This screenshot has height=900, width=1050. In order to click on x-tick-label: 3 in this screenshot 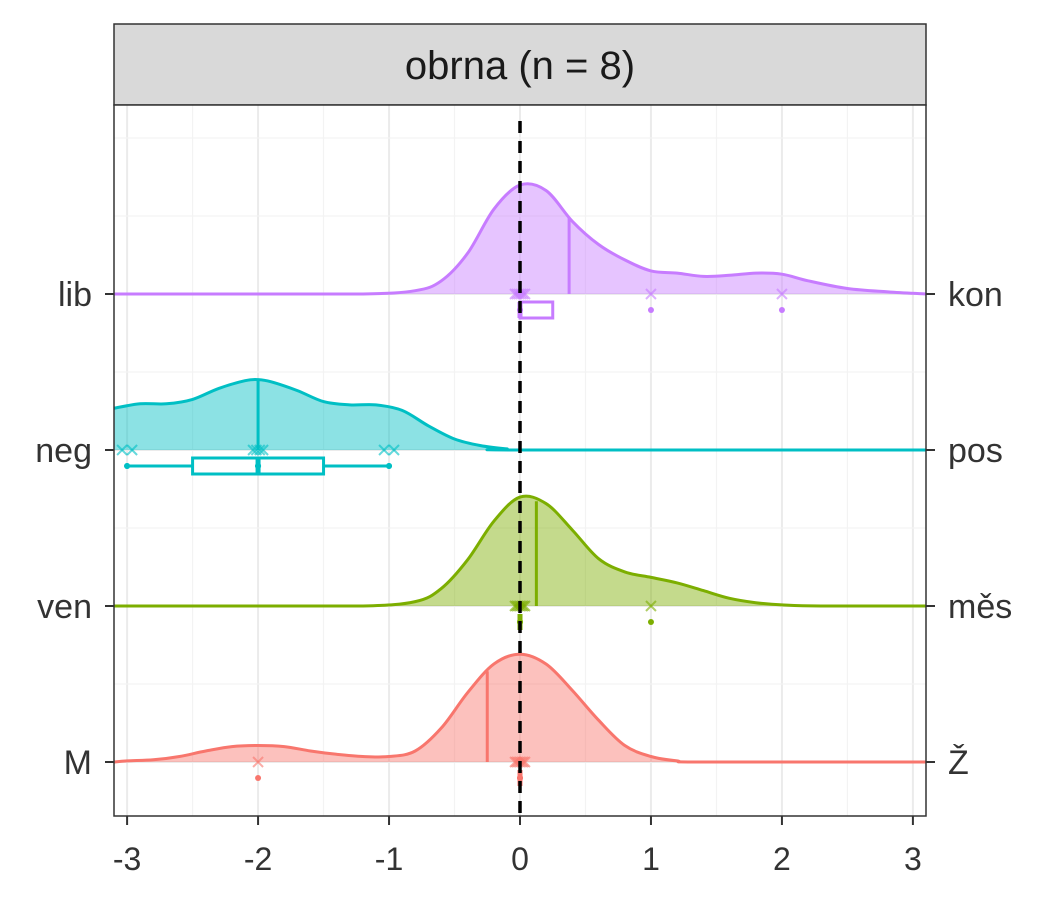, I will do `click(913, 859)`.